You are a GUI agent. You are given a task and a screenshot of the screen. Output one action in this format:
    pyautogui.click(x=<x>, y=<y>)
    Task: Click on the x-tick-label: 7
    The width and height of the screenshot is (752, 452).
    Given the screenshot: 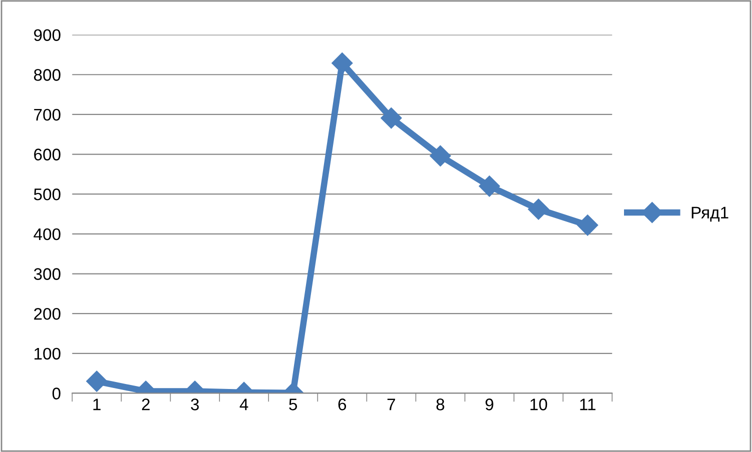 What is the action you would take?
    pyautogui.click(x=391, y=404)
    